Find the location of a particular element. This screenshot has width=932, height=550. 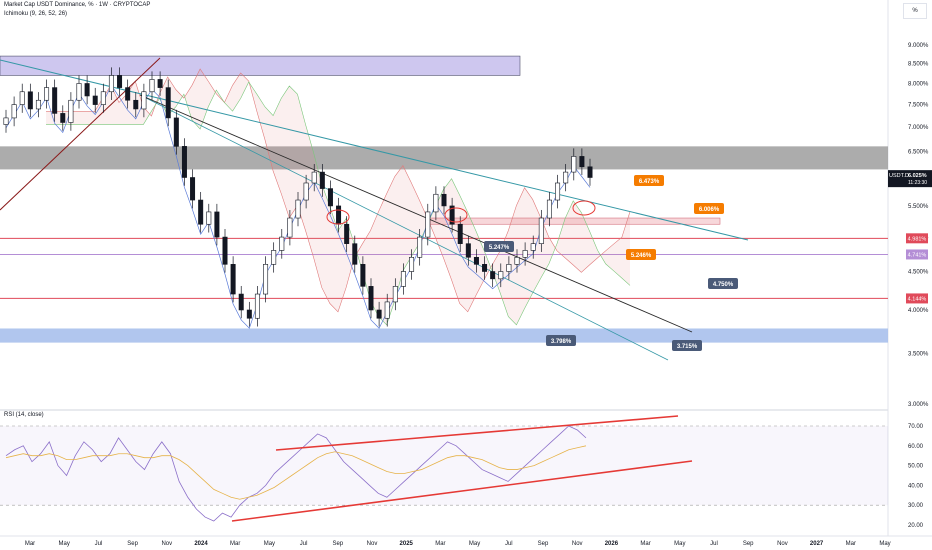

price-callout-label: 6.473% is located at coordinates (649, 182).